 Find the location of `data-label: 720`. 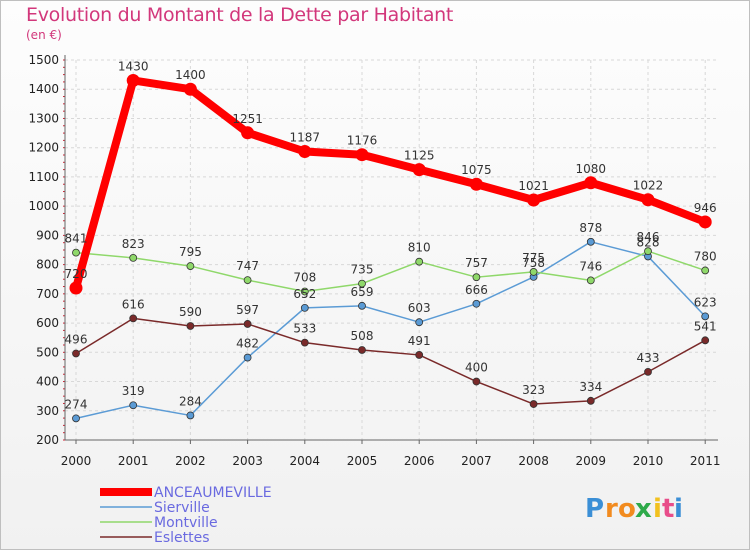

data-label: 720 is located at coordinates (76, 274).